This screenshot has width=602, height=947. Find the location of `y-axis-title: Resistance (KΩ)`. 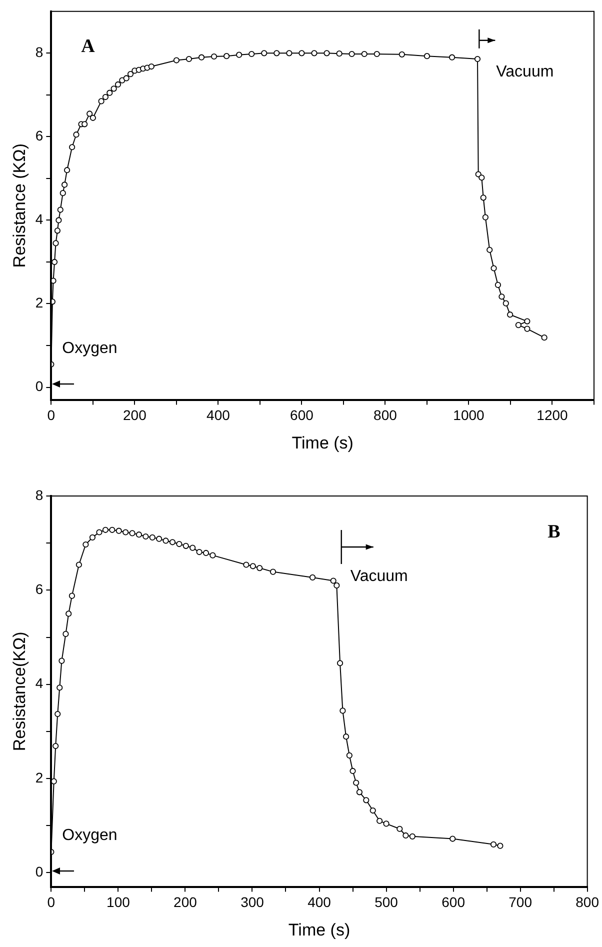

y-axis-title: Resistance (KΩ) is located at coordinates (19, 206).